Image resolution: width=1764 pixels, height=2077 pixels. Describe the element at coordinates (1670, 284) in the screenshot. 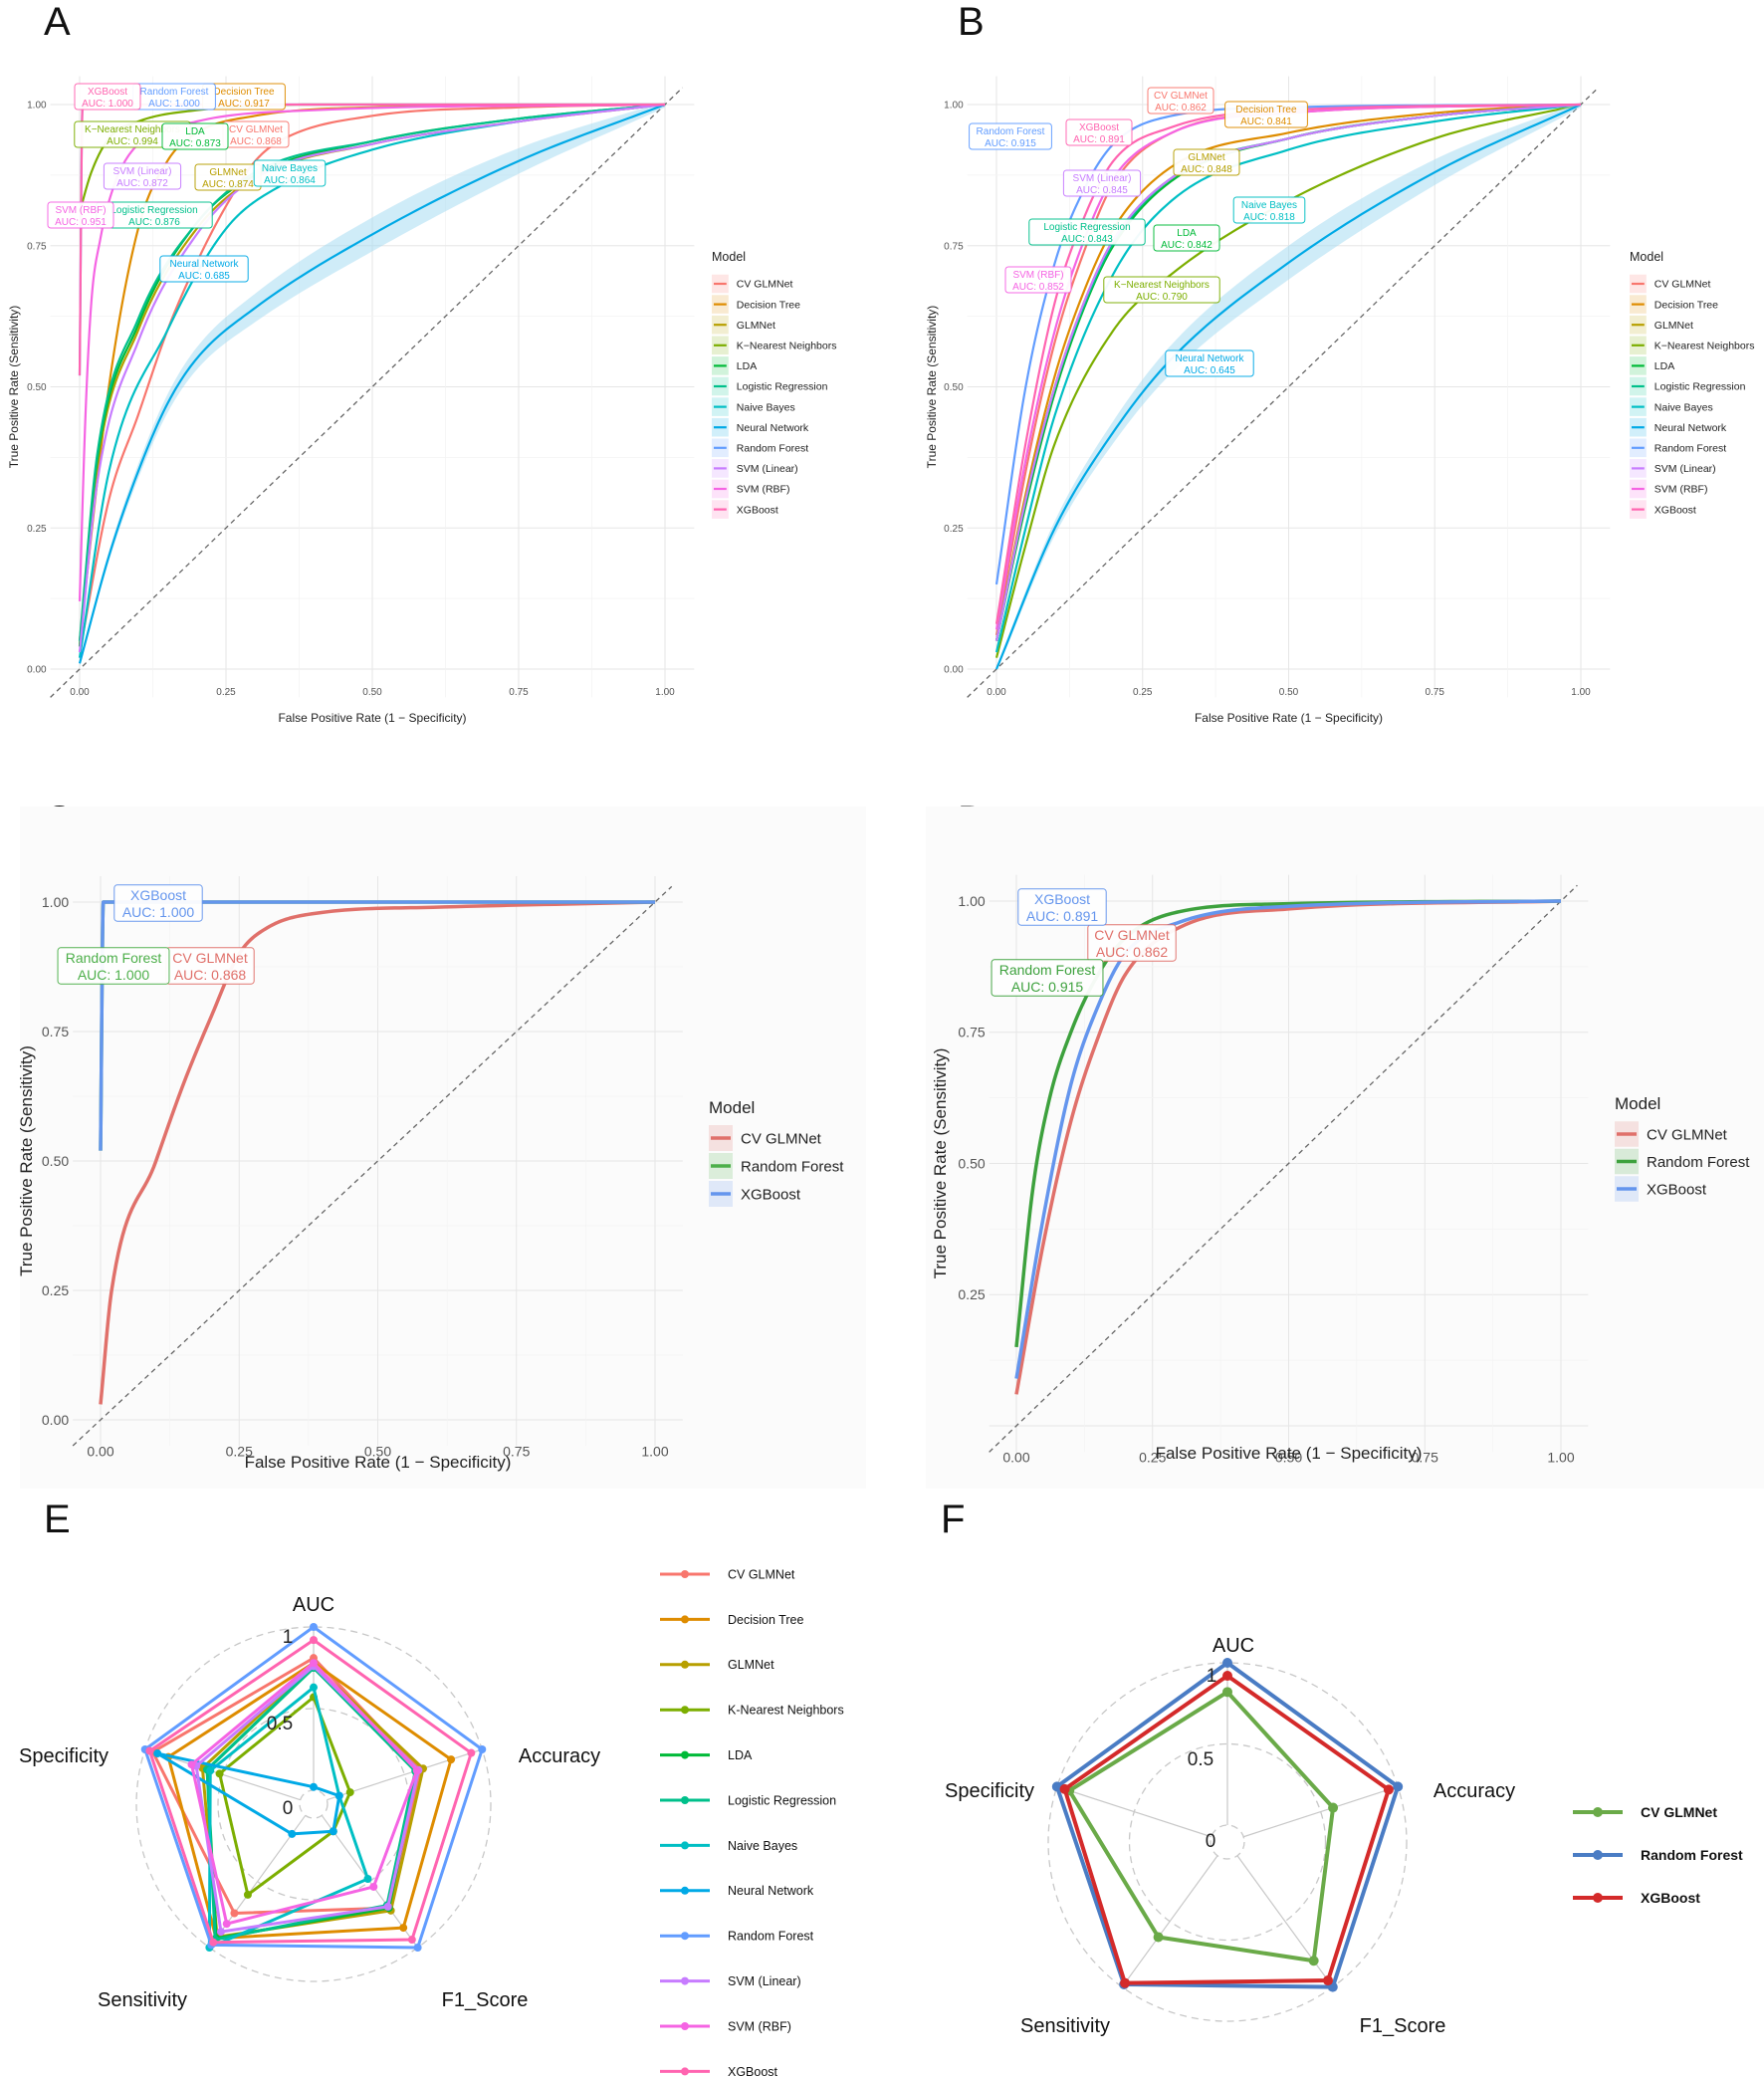

I see `legend-item-cv-glmnet: CV GLMNet` at that location.